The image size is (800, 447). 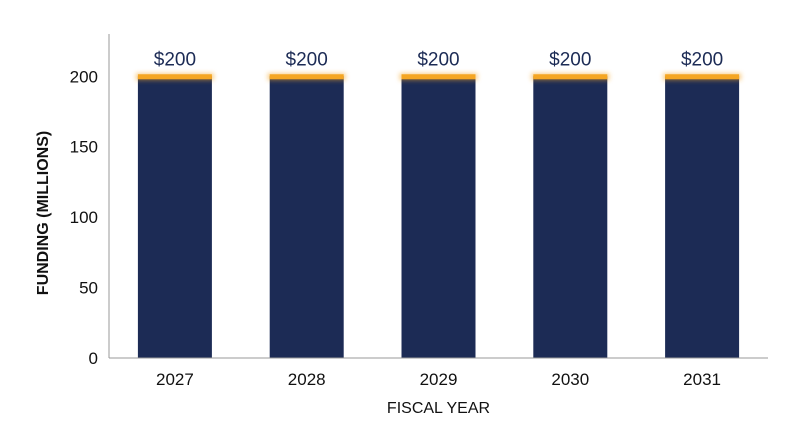 I want to click on y-tick-labels: 0 50 100 150 200, so click(x=84, y=217).